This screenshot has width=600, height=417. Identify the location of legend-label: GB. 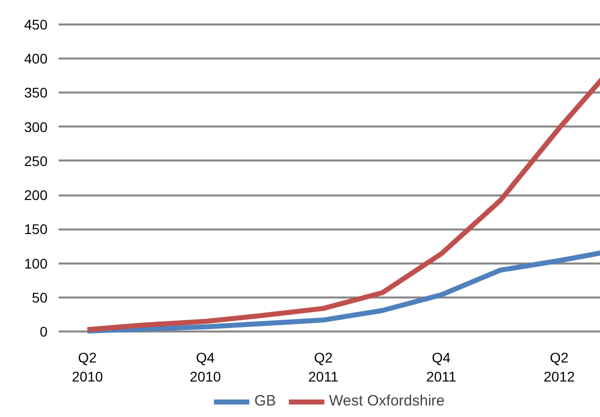
(265, 401).